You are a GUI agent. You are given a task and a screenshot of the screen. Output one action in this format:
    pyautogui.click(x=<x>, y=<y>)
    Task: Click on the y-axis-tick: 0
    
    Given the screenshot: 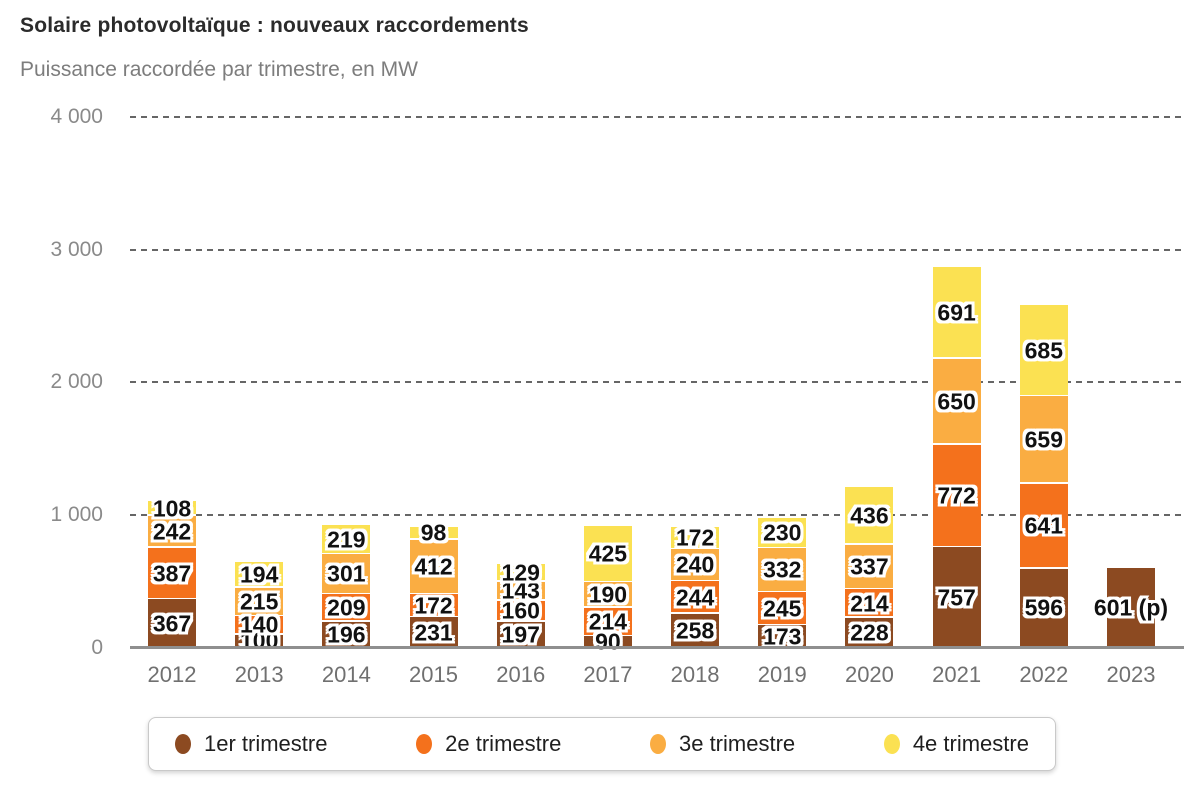 What is the action you would take?
    pyautogui.click(x=97, y=647)
    